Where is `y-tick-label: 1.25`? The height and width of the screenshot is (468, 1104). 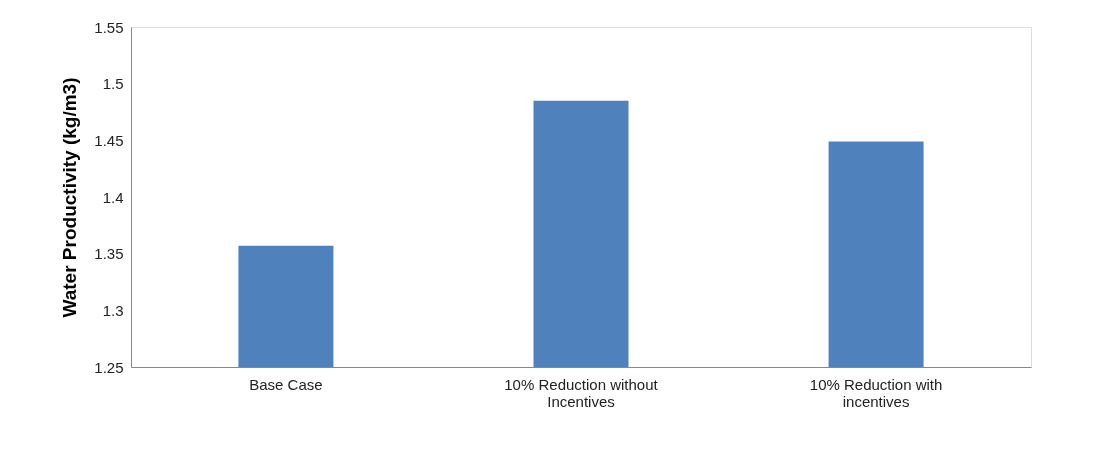
y-tick-label: 1.25 is located at coordinates (109, 367).